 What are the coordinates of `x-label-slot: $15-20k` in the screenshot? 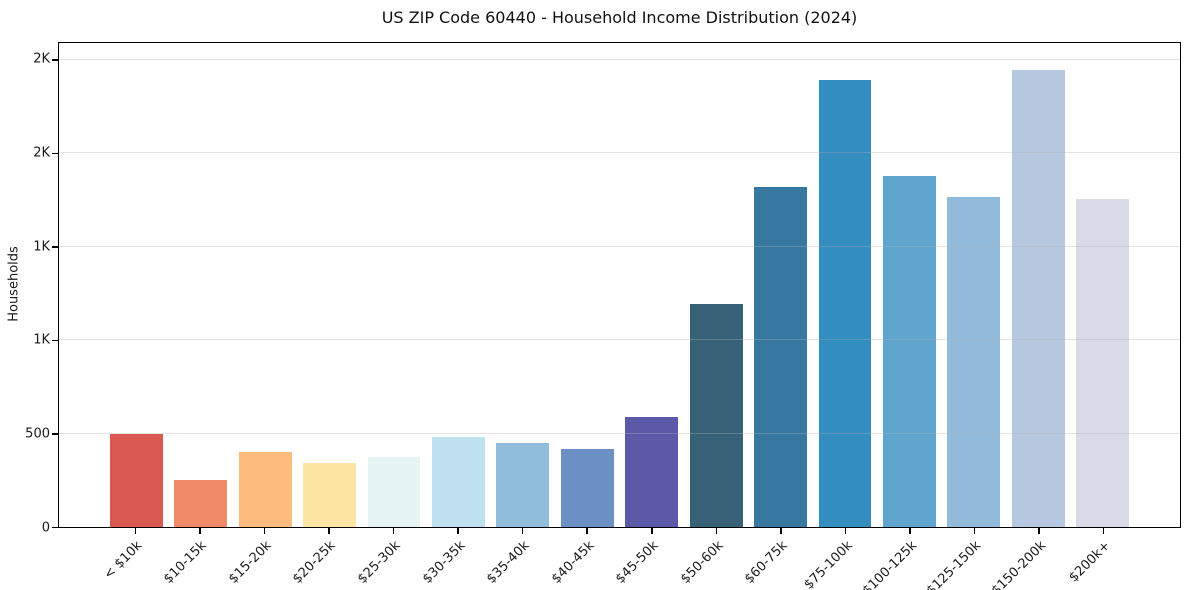 It's located at (261, 562).